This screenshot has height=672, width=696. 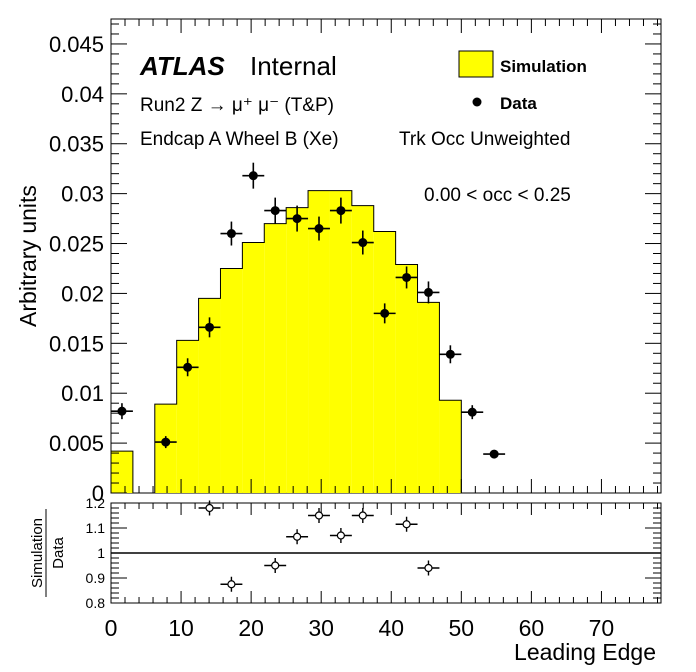 What do you see at coordinates (497, 195) in the screenshot?
I see `occupancy-range-label: 0.00 < occ < 0.25` at bounding box center [497, 195].